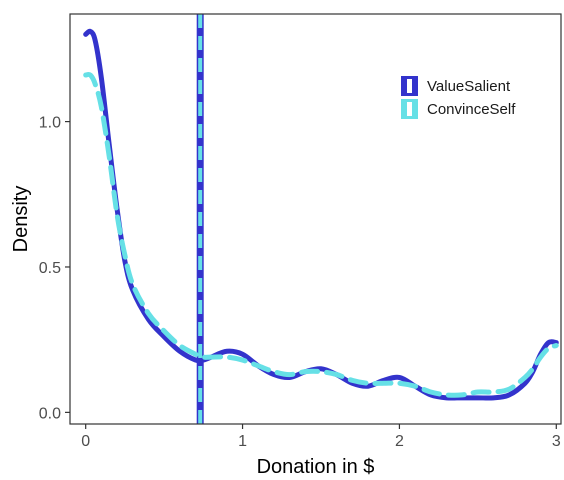 The width and height of the screenshot is (564, 480). Describe the element at coordinates (469, 86) in the screenshot. I see `legend-label-valuesalient: ValueSalient` at that location.